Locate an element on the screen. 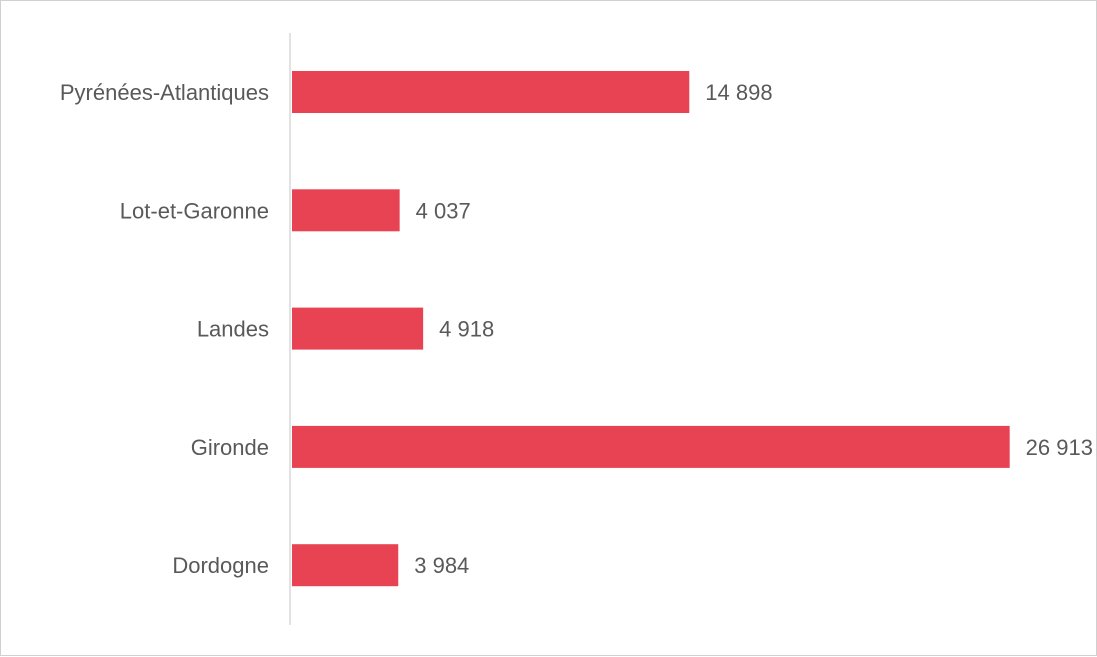 Image resolution: width=1097 pixels, height=657 pixels. bar-lot-et-garonne is located at coordinates (346, 210).